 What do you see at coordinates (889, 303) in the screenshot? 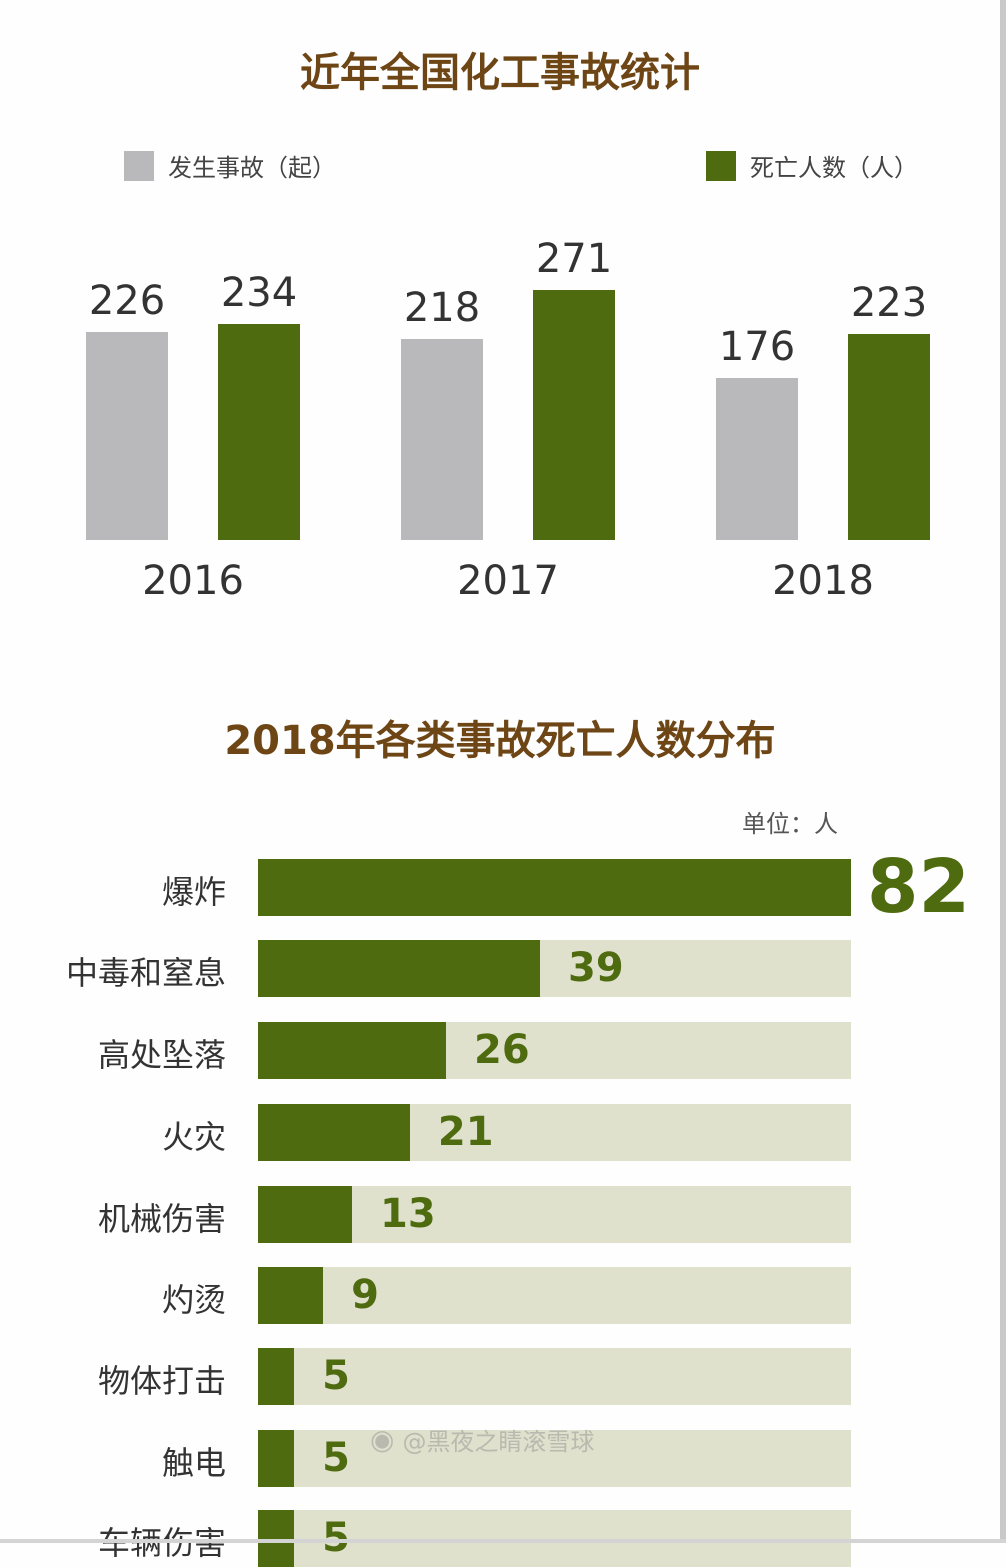
I see `value-label: 223` at bounding box center [889, 303].